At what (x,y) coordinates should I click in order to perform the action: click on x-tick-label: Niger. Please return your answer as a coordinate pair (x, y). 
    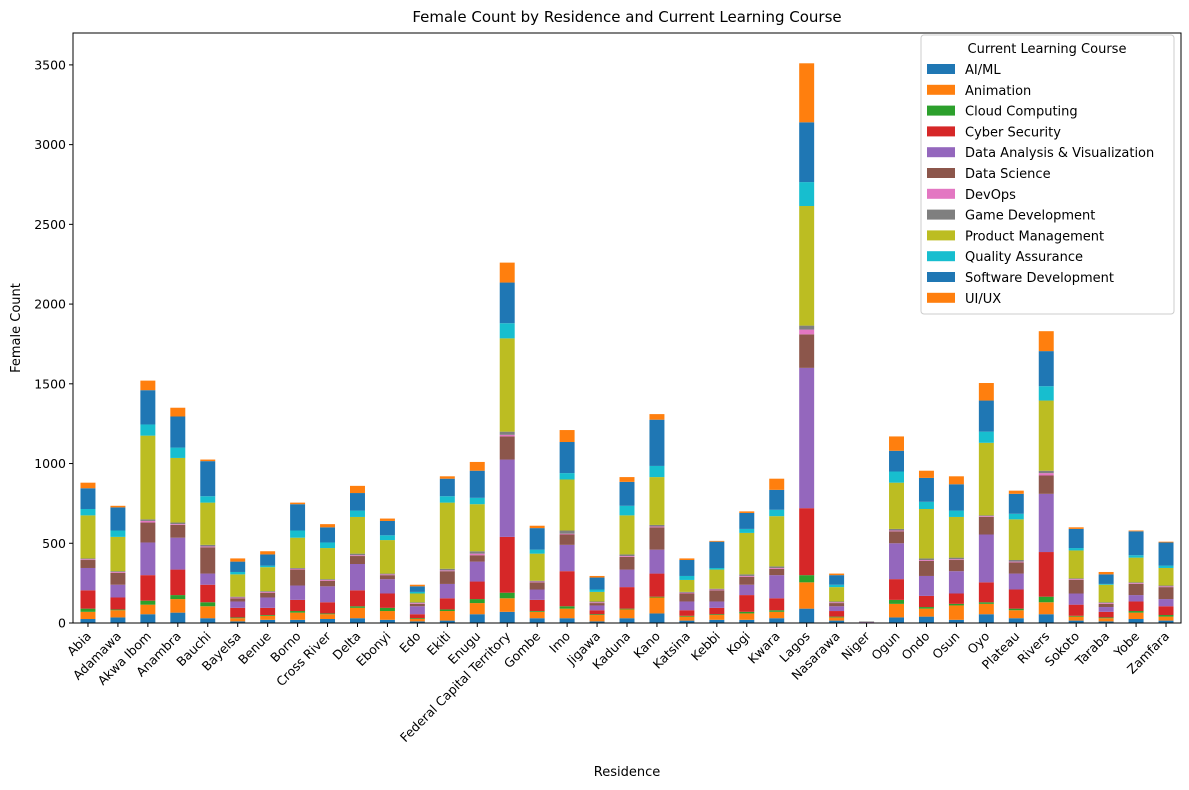
    Looking at the image, I should click on (855, 645).